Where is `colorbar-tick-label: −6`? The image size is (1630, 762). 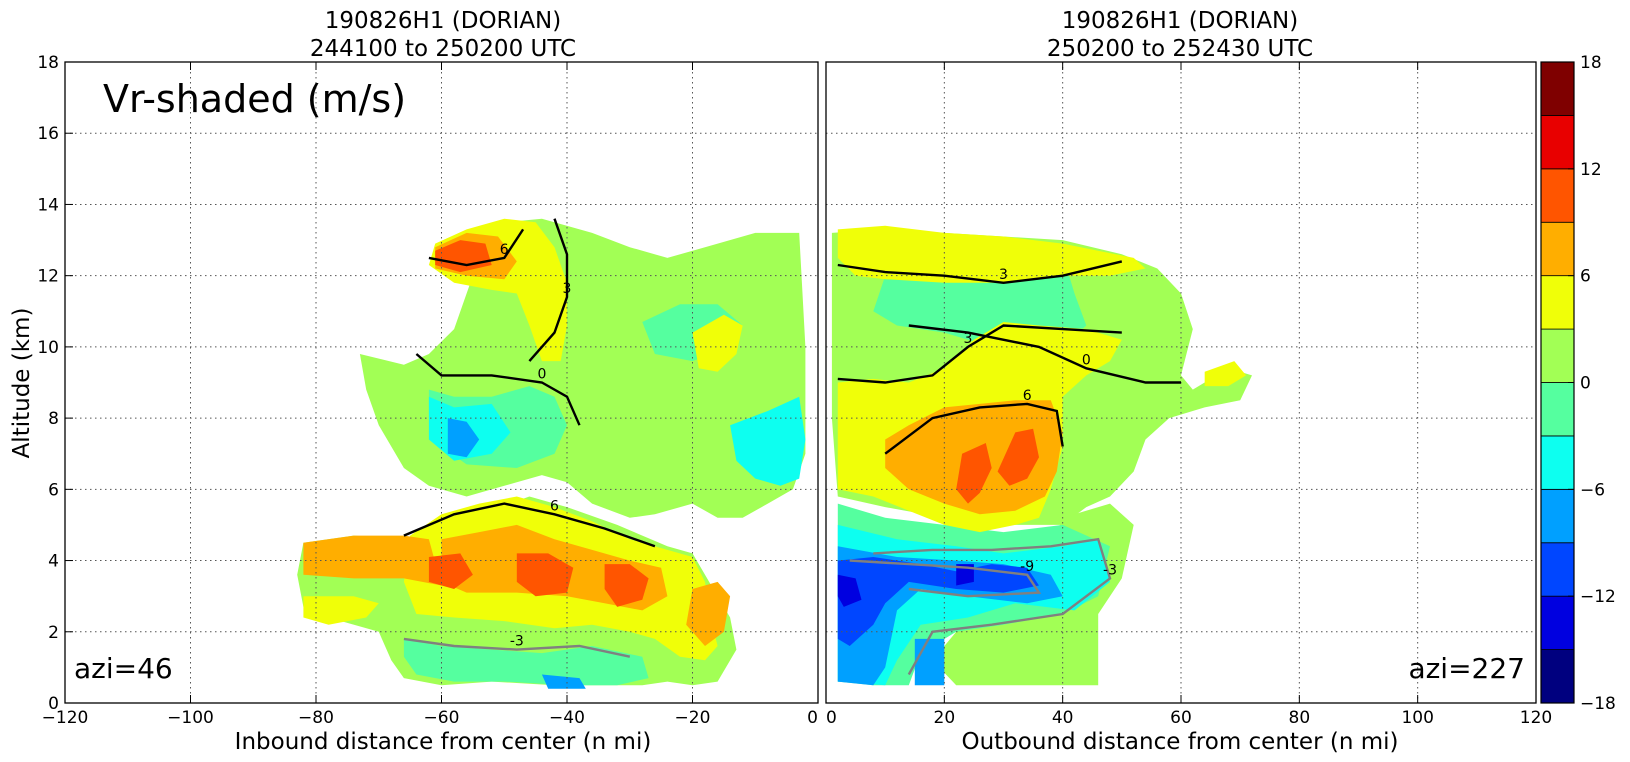 colorbar-tick-label: −6 is located at coordinates (1592, 490).